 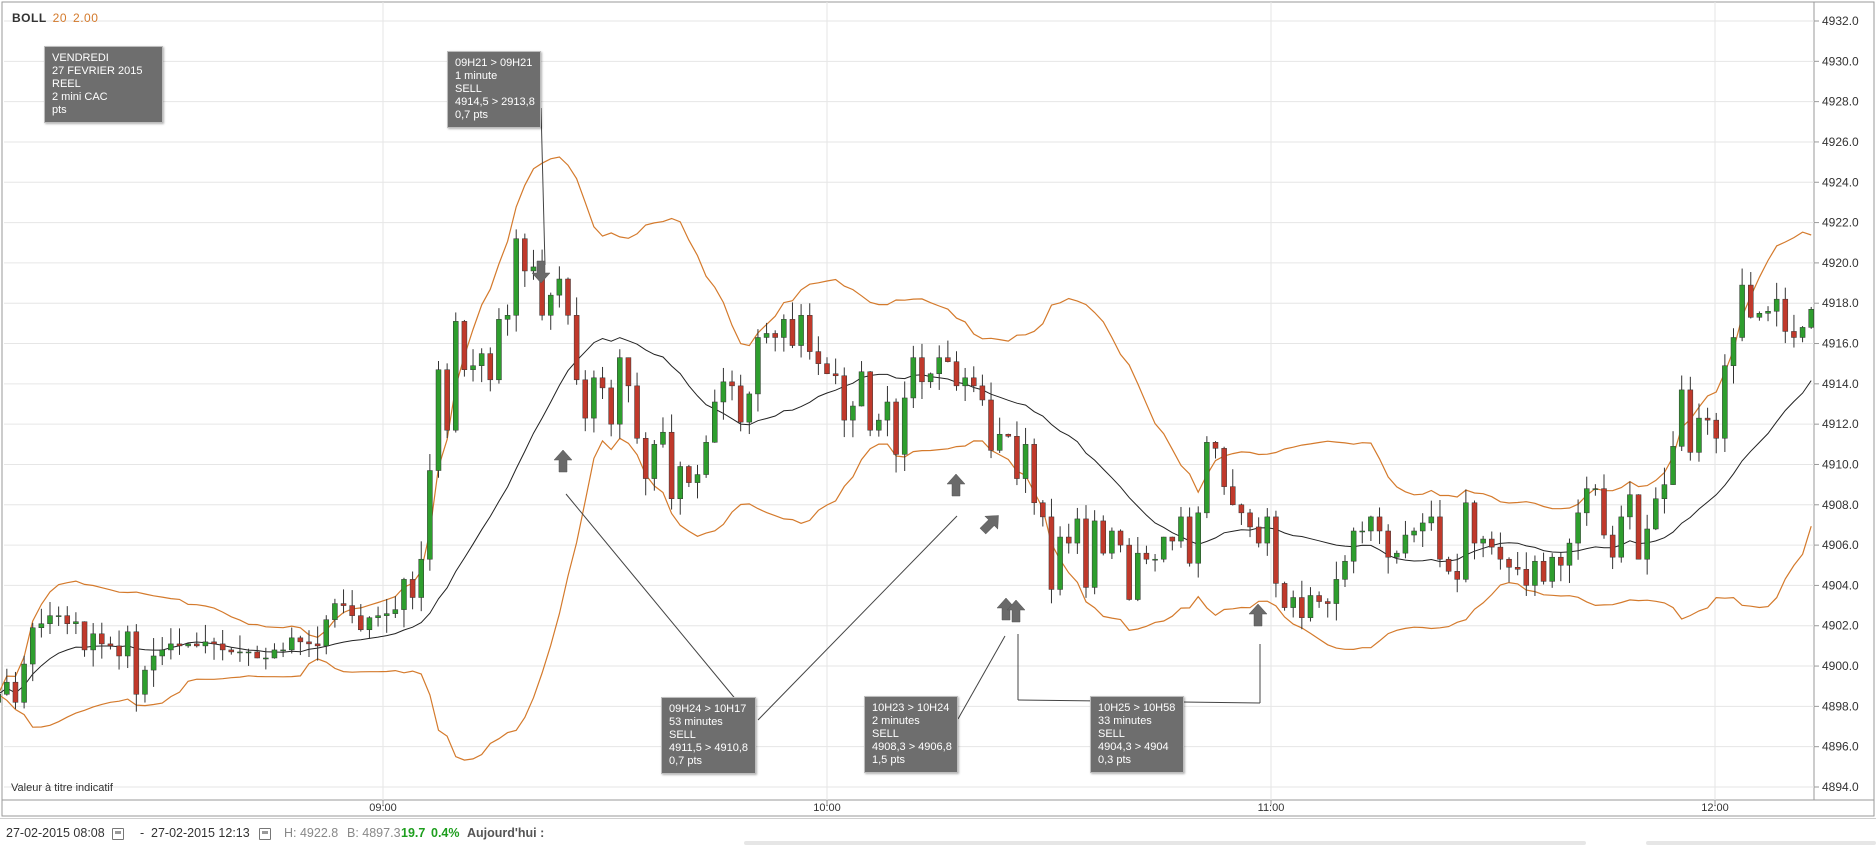 What do you see at coordinates (1840, 384) in the screenshot?
I see `y-tick-label: 4914.0` at bounding box center [1840, 384].